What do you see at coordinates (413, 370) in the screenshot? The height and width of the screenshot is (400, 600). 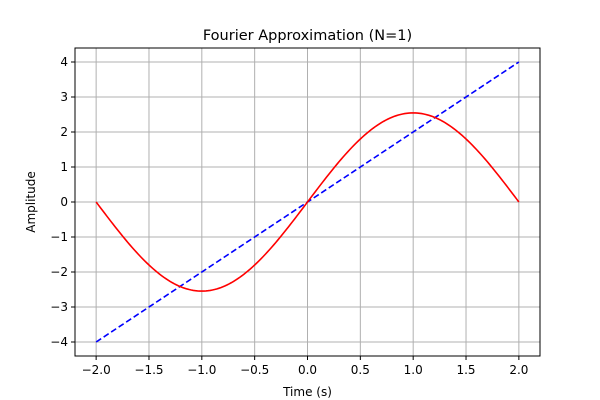 I see `x-tick-label: 1.0` at bounding box center [413, 370].